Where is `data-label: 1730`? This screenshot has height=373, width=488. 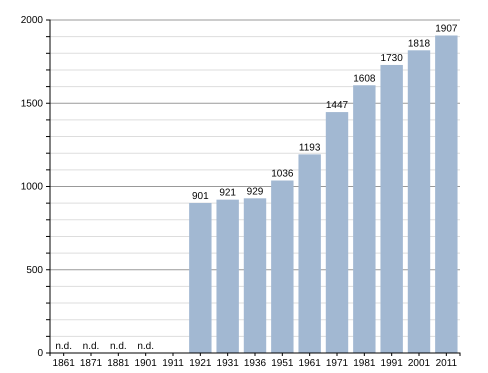 data-label: 1730 is located at coordinates (392, 58).